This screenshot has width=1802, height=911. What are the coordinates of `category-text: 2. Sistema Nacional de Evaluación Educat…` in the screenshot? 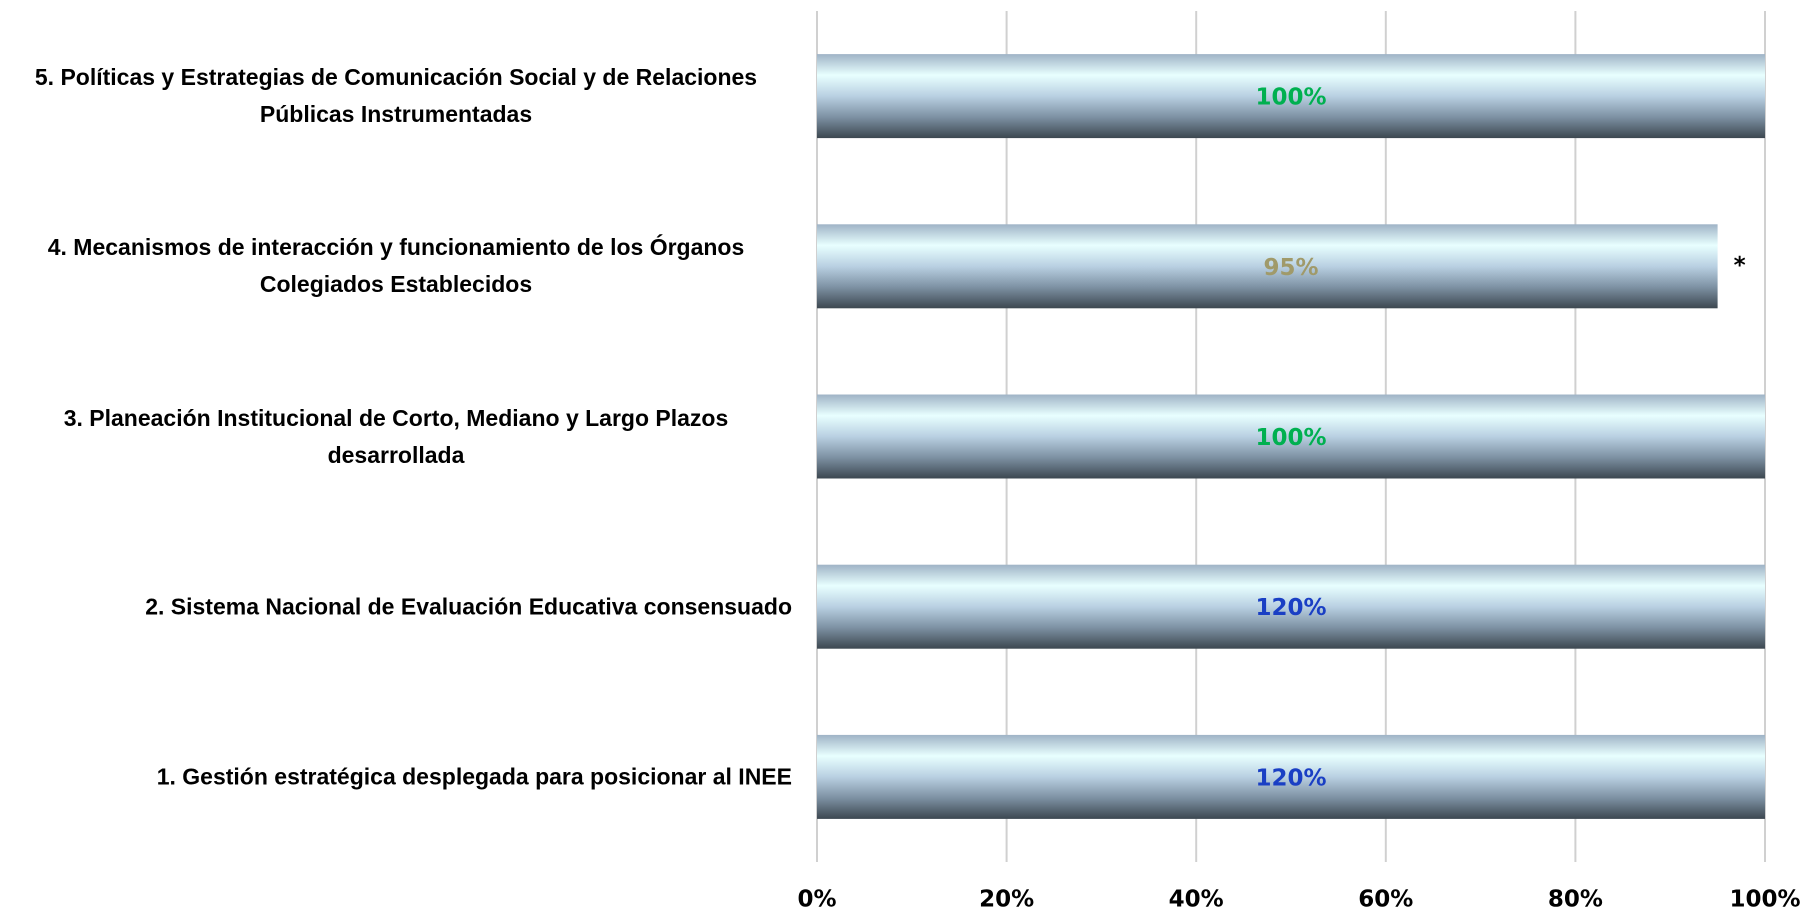 It's located at (468, 606).